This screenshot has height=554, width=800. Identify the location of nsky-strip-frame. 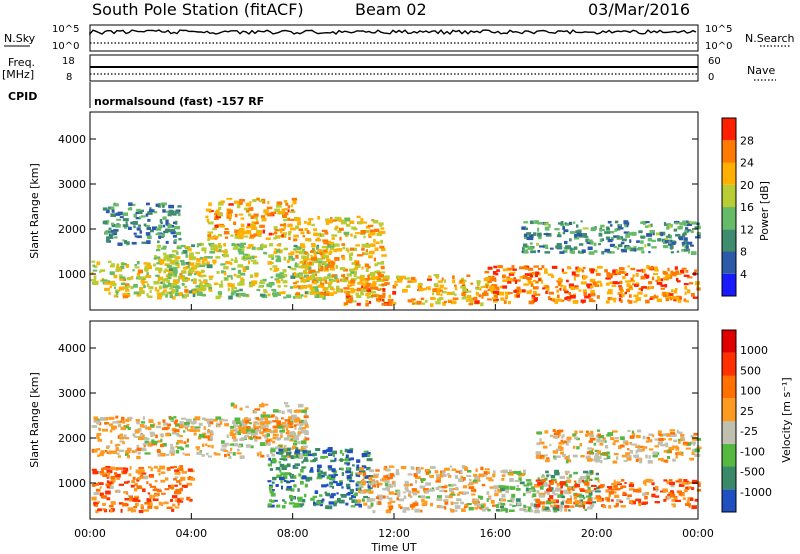
(394, 38).